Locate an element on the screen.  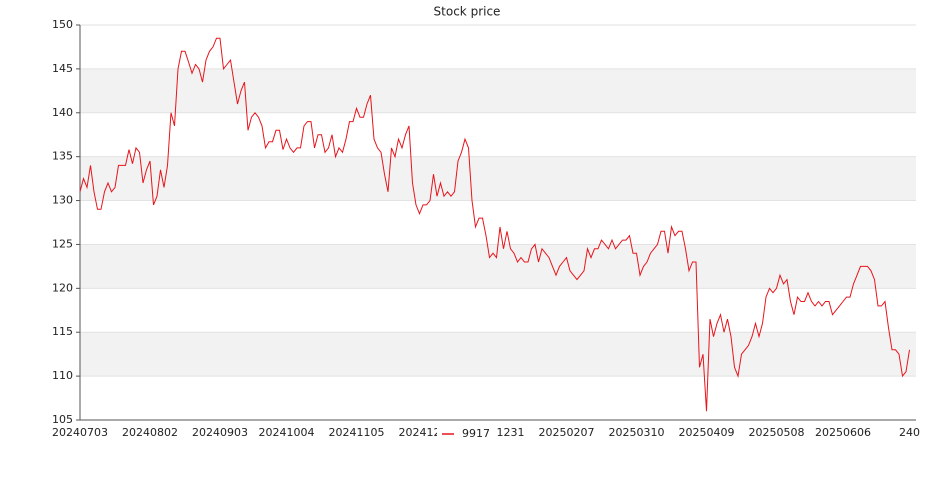
legend-box is located at coordinates (467, 434).